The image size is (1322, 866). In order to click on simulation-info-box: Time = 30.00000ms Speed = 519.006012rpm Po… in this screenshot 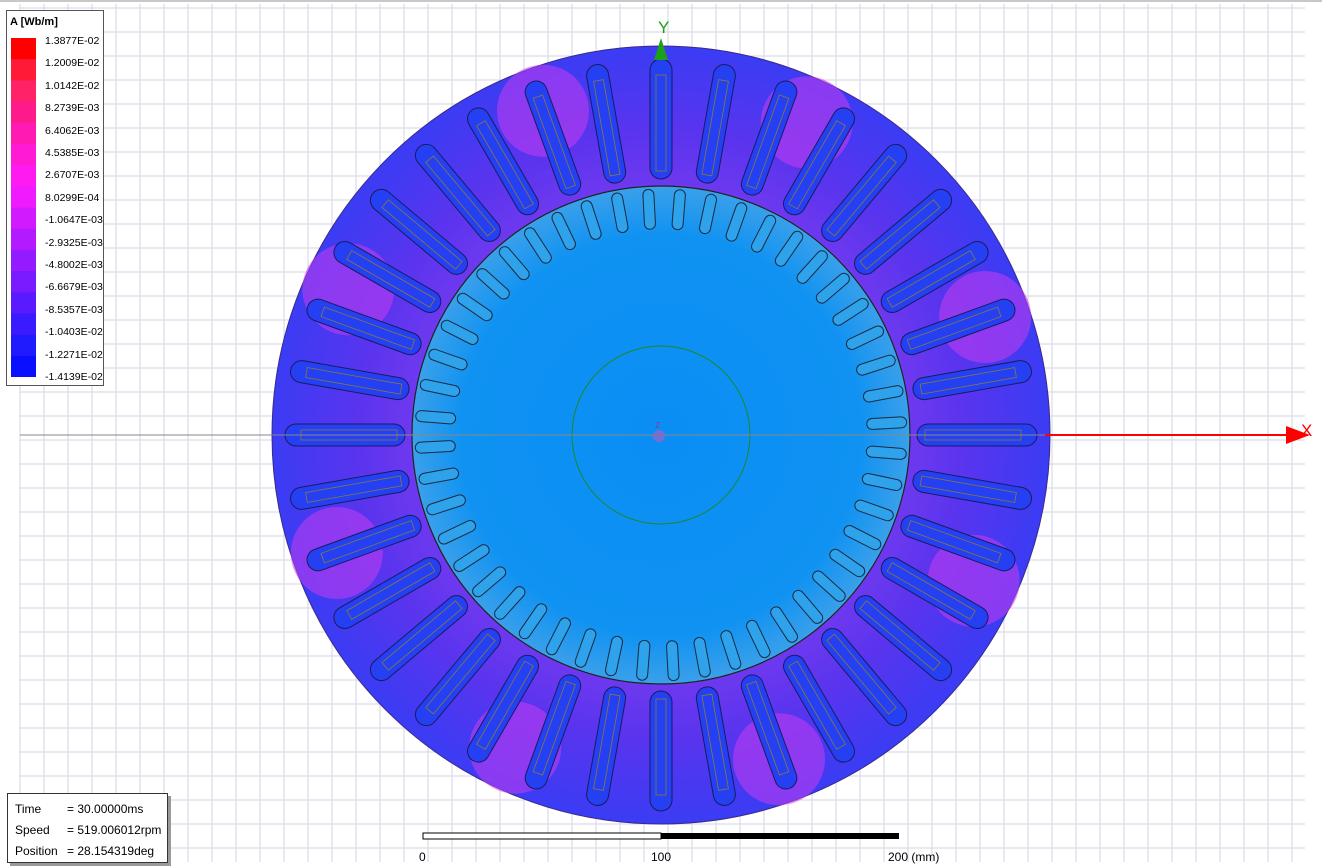, I will do `click(87, 828)`.